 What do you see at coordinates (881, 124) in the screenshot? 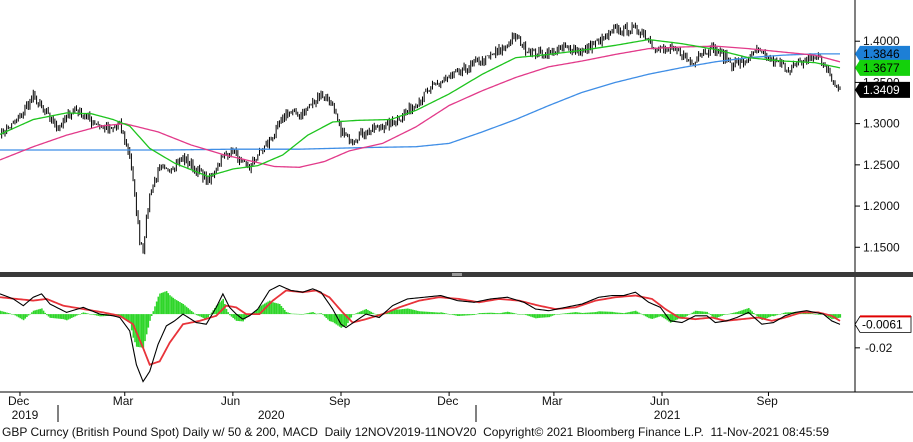
I see `price-y-tick-label: 1.3000` at bounding box center [881, 124].